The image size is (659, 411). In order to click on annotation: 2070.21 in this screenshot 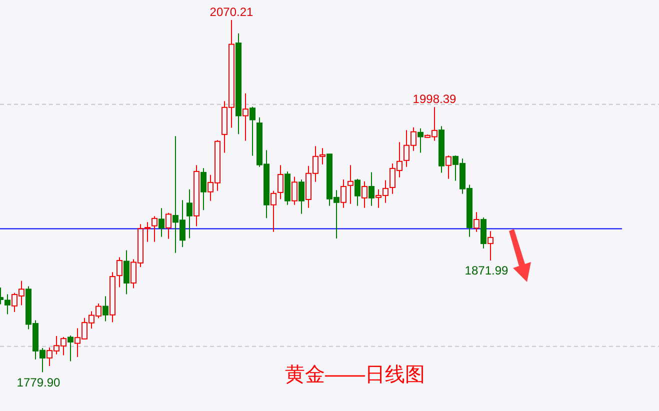, I will do `click(232, 12)`.